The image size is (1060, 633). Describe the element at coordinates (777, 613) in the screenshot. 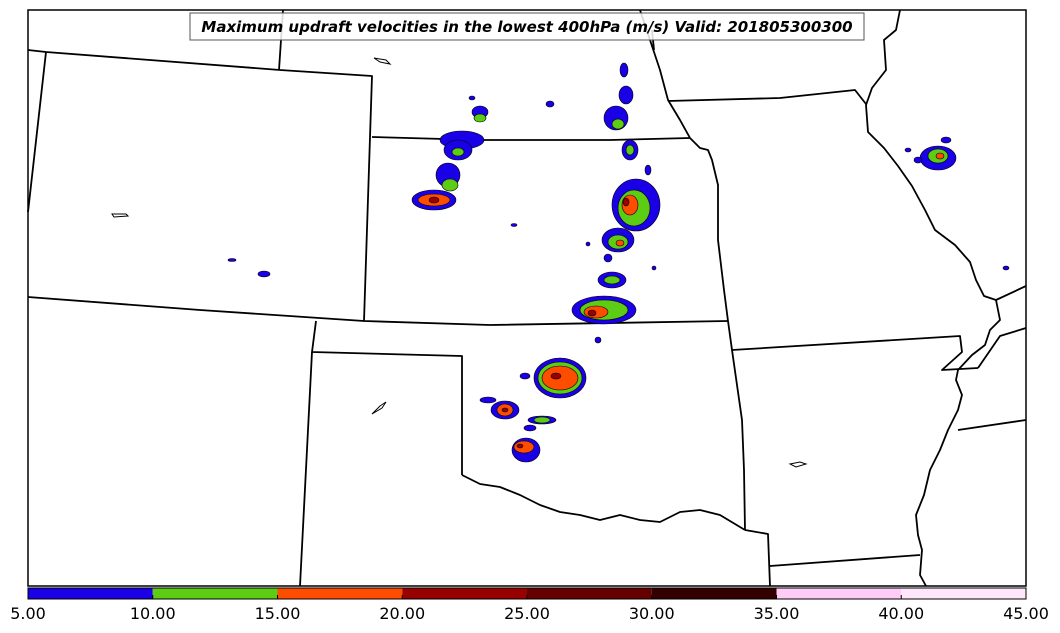

I see `colorbar-tick-label: 35.00` at that location.